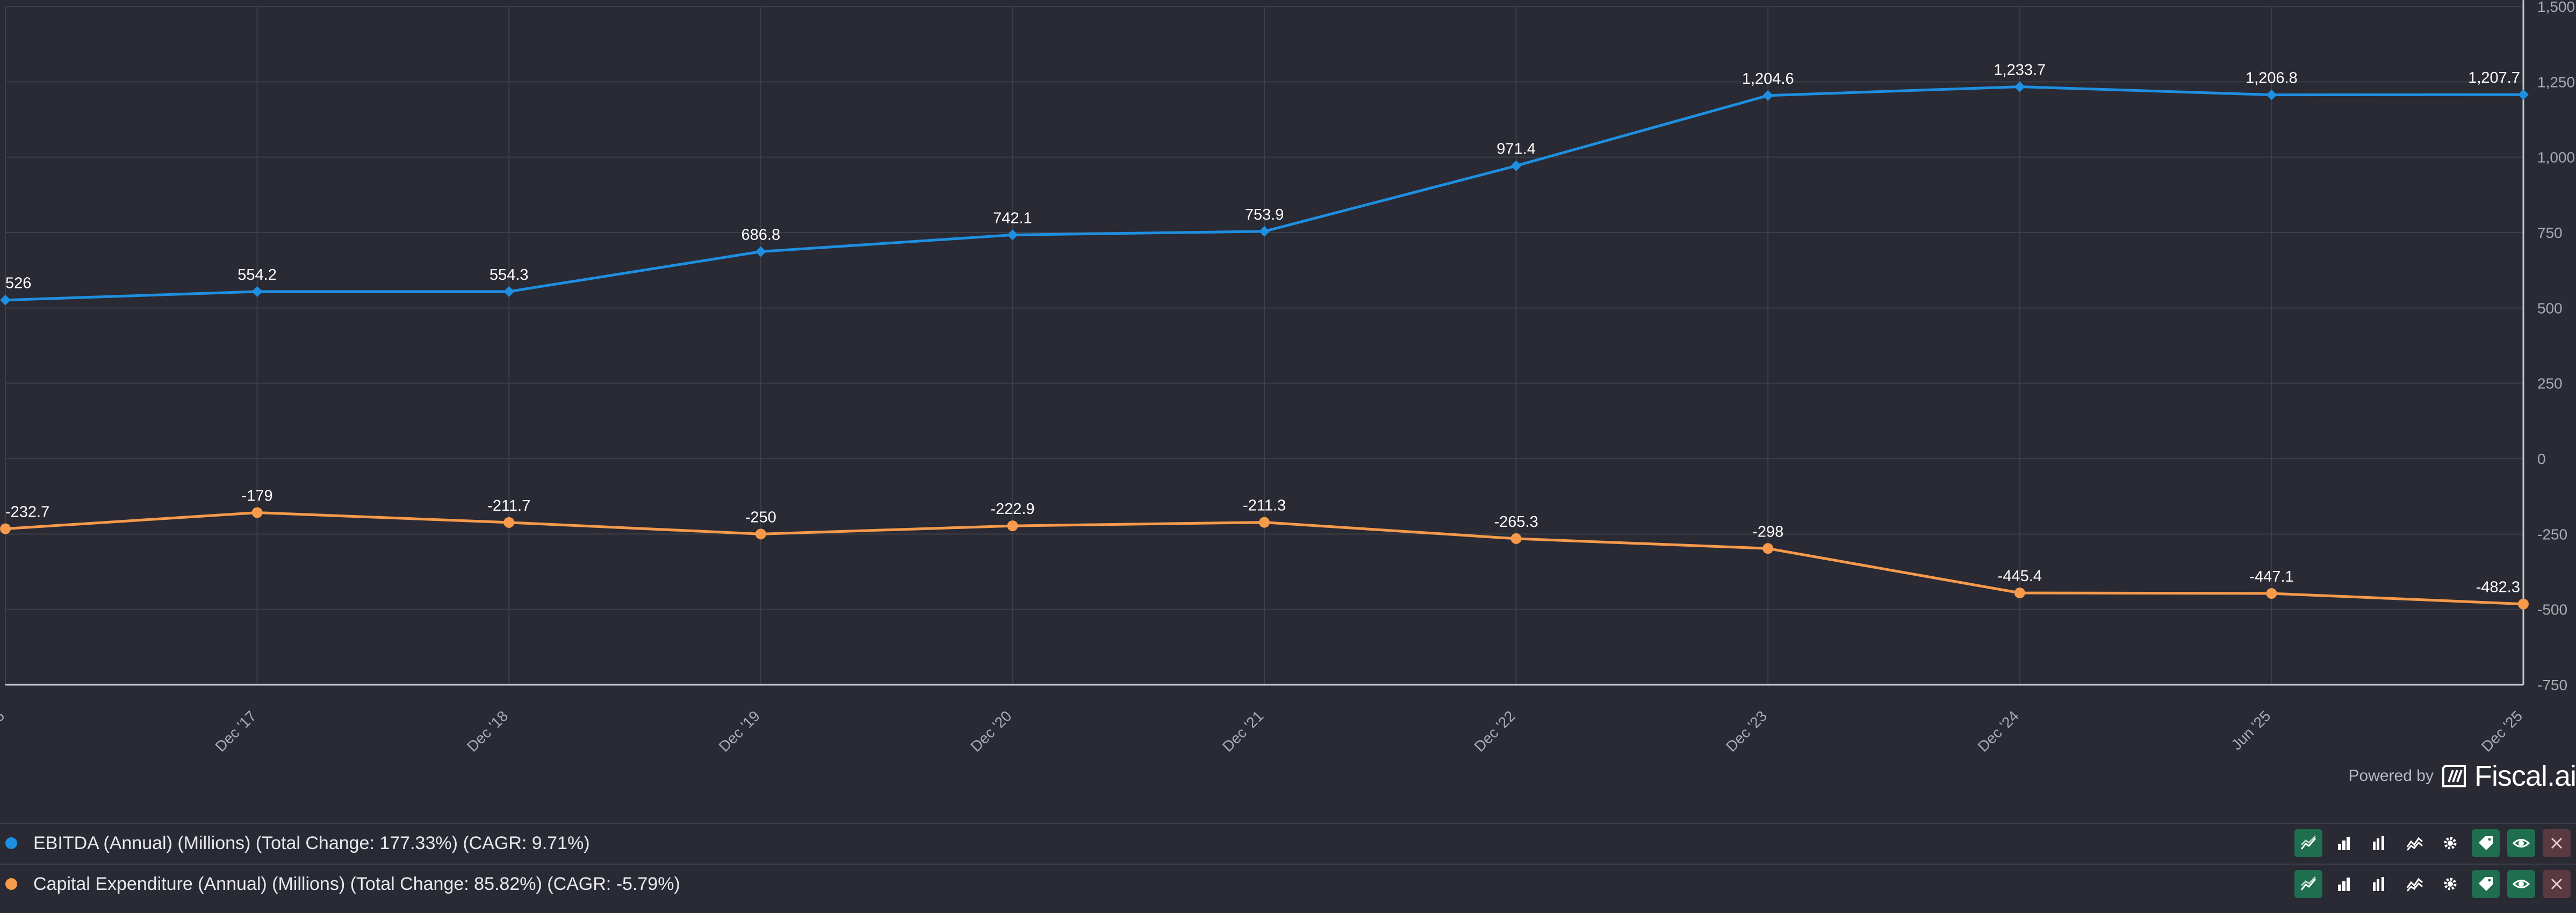 The image size is (2576, 913). Describe the element at coordinates (2271, 576) in the screenshot. I see `data-label: -447.1` at that location.